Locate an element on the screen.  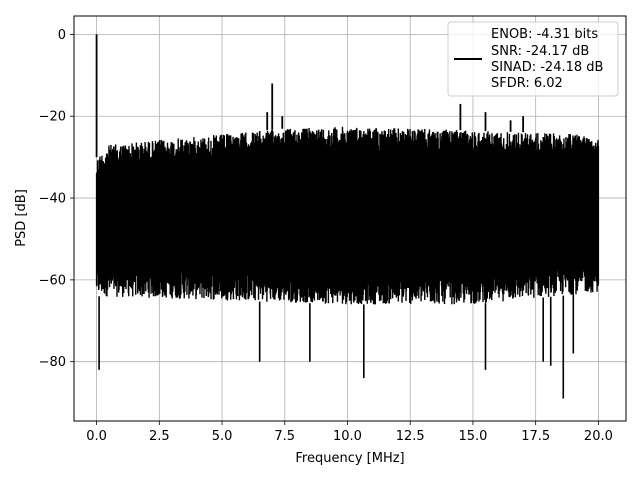
legend-box is located at coordinates (533, 59).